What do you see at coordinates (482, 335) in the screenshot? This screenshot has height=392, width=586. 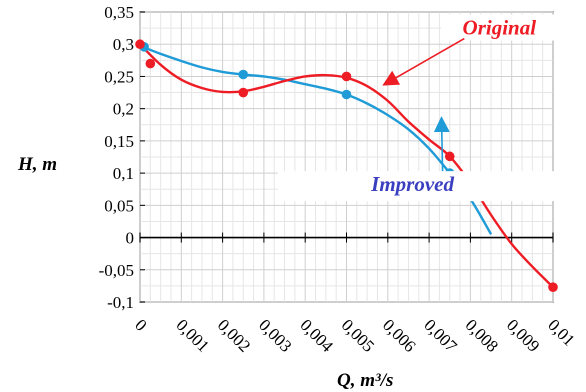 I see `x-tick-label: 0,008` at bounding box center [482, 335].